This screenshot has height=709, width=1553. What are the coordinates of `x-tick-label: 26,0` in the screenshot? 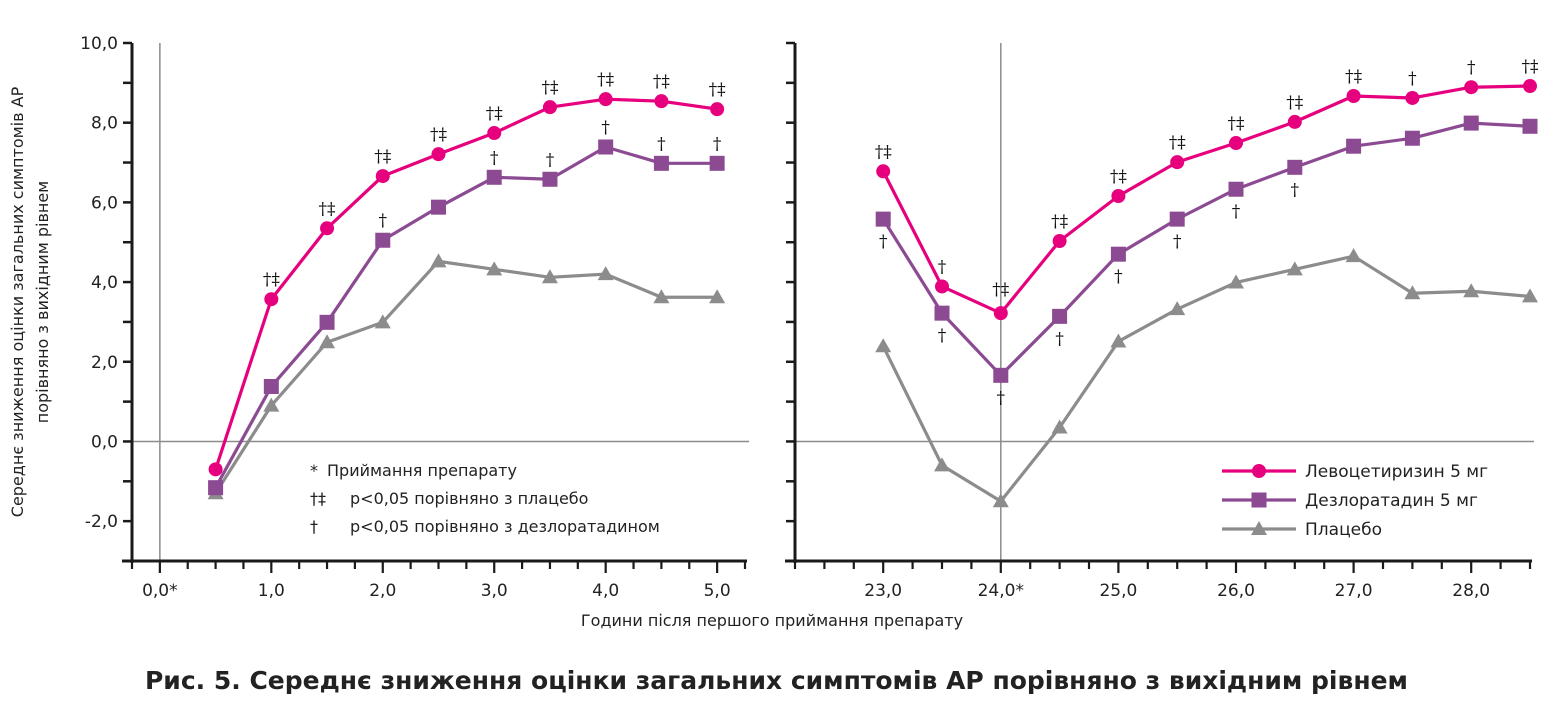 It's located at (1236, 591).